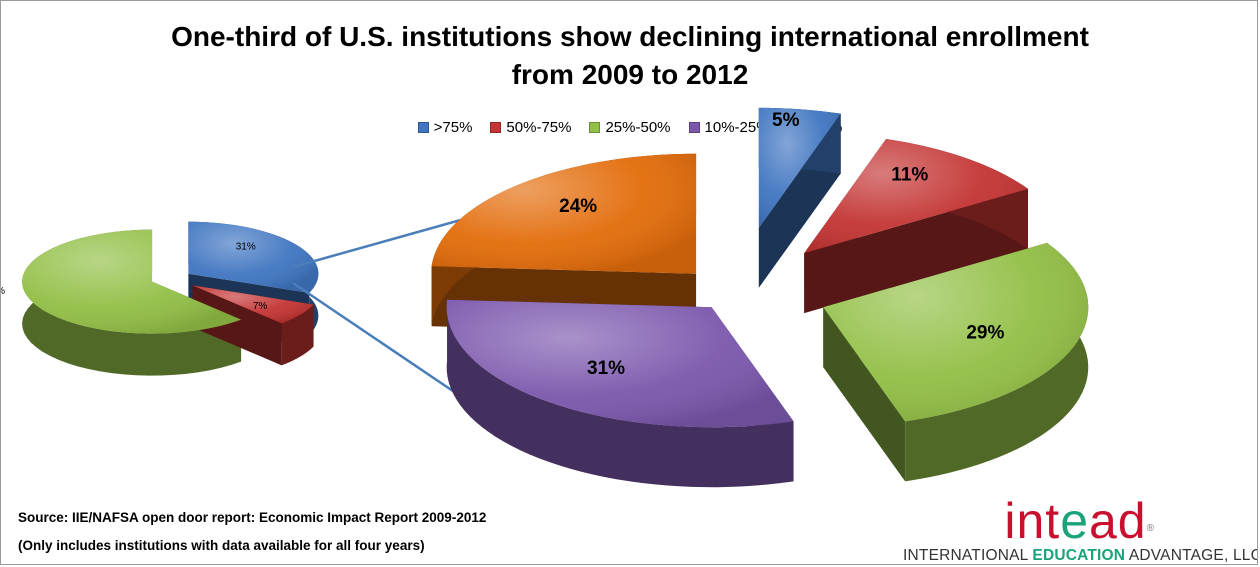 The height and width of the screenshot is (567, 1260). I want to click on legend-item-0: >75%, so click(445, 127).